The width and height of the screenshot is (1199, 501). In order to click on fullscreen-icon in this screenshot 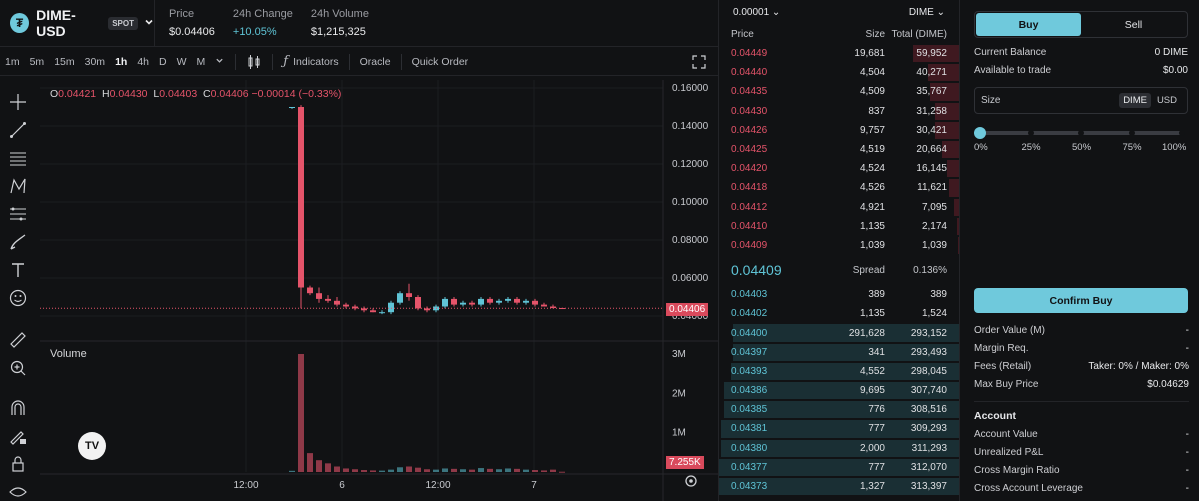, I will do `click(699, 61)`.